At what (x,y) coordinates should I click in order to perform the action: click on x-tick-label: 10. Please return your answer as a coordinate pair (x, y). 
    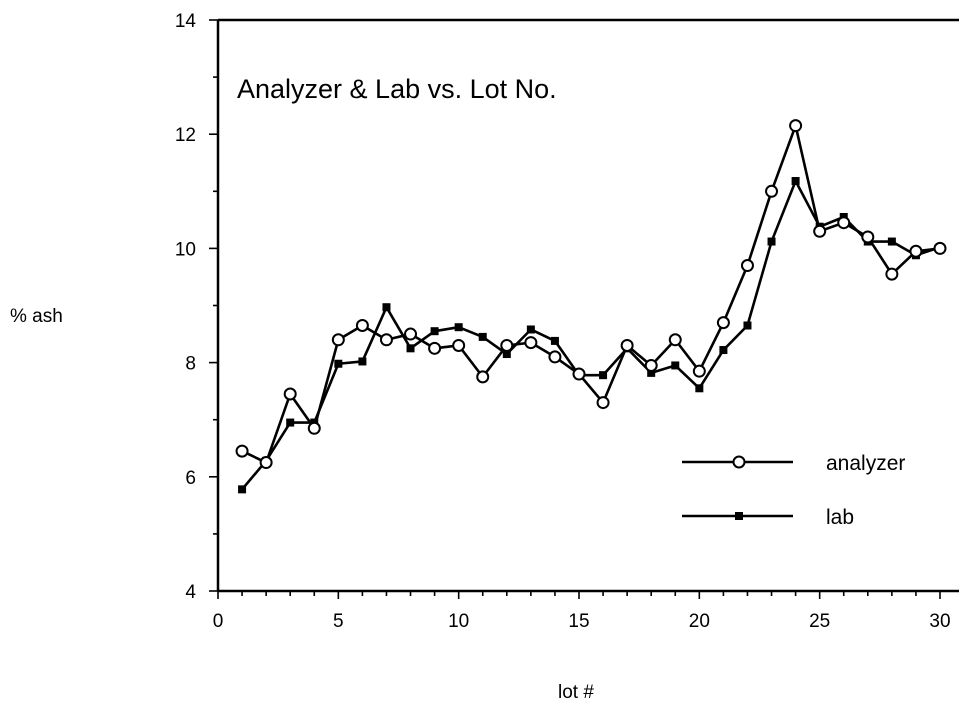
    Looking at the image, I should click on (458, 621).